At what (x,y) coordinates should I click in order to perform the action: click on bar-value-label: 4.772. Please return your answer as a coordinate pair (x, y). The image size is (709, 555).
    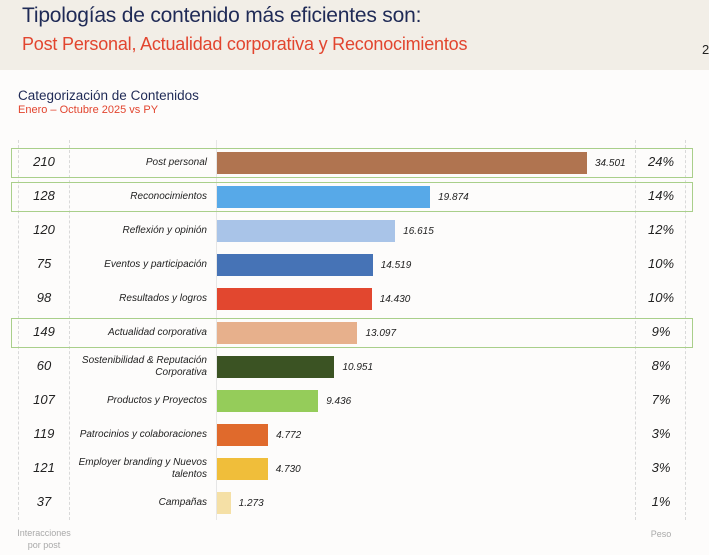
    Looking at the image, I should click on (289, 435).